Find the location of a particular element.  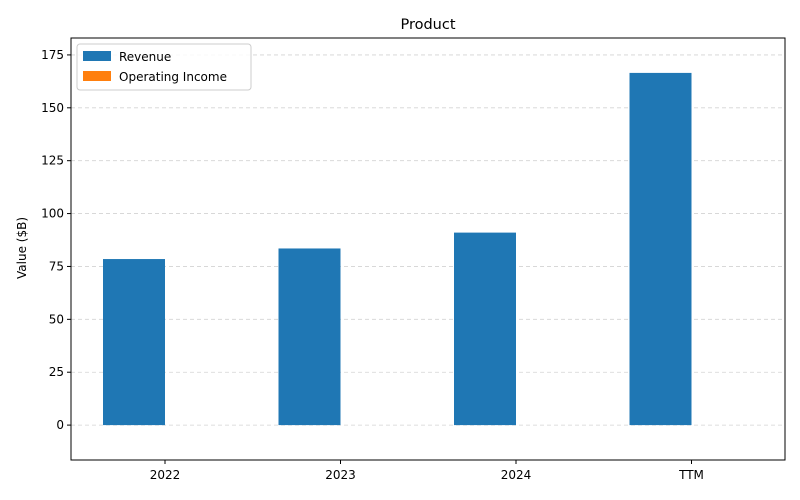

y-tick-label: 100 is located at coordinates (52, 214).